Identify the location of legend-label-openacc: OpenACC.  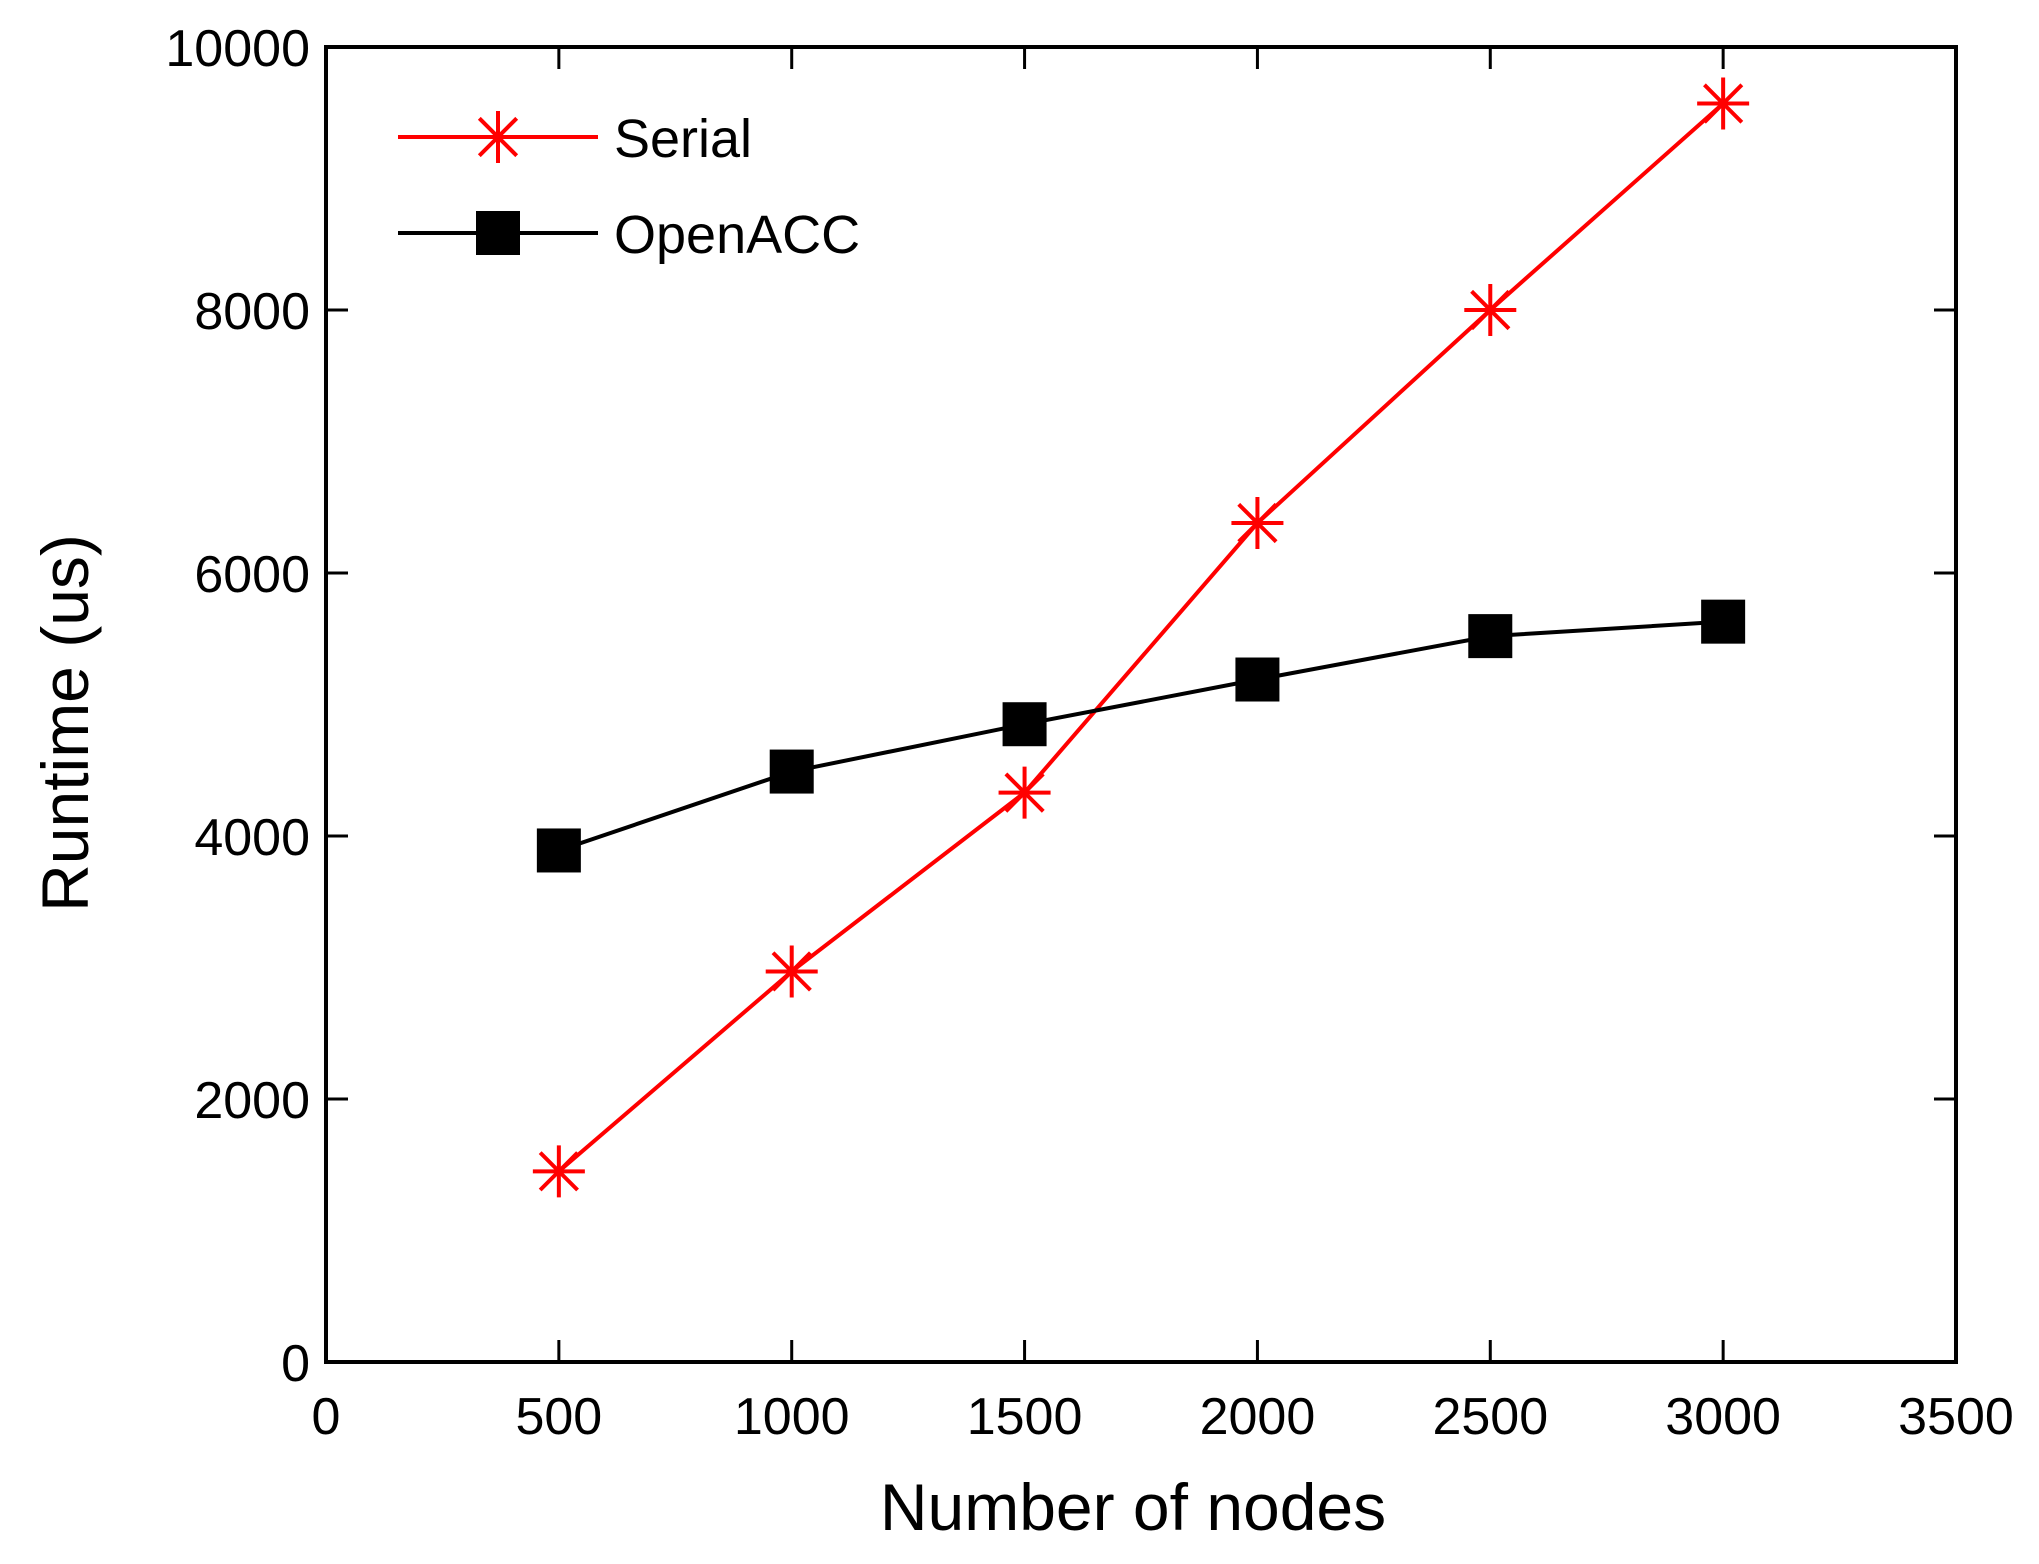
(737, 235).